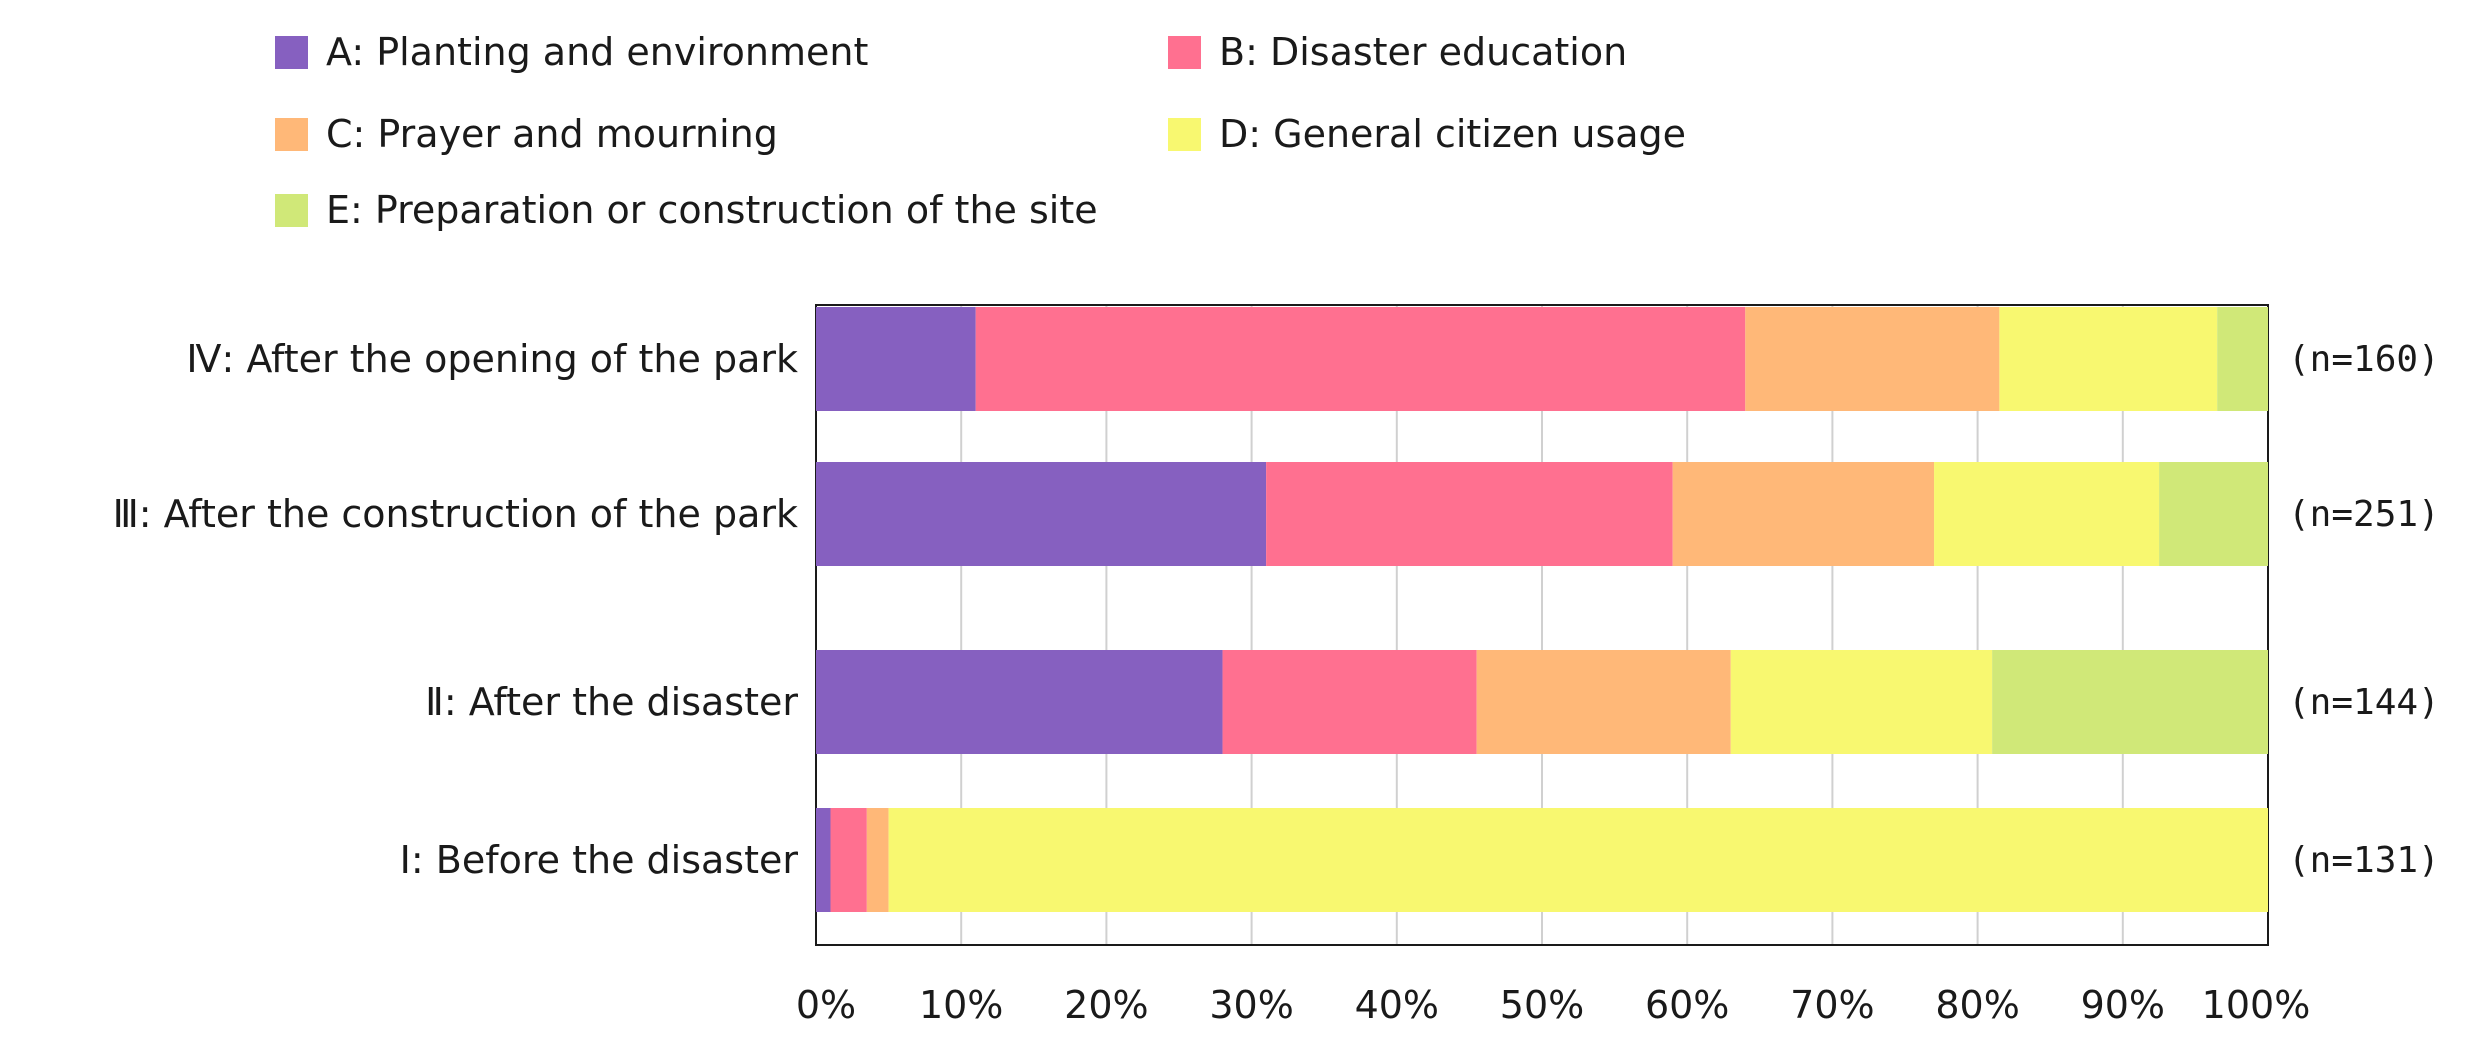 This screenshot has width=2484, height=1044. What do you see at coordinates (492, 359) in the screenshot?
I see `category-label: Ⅳ: After the opening of the park` at bounding box center [492, 359].